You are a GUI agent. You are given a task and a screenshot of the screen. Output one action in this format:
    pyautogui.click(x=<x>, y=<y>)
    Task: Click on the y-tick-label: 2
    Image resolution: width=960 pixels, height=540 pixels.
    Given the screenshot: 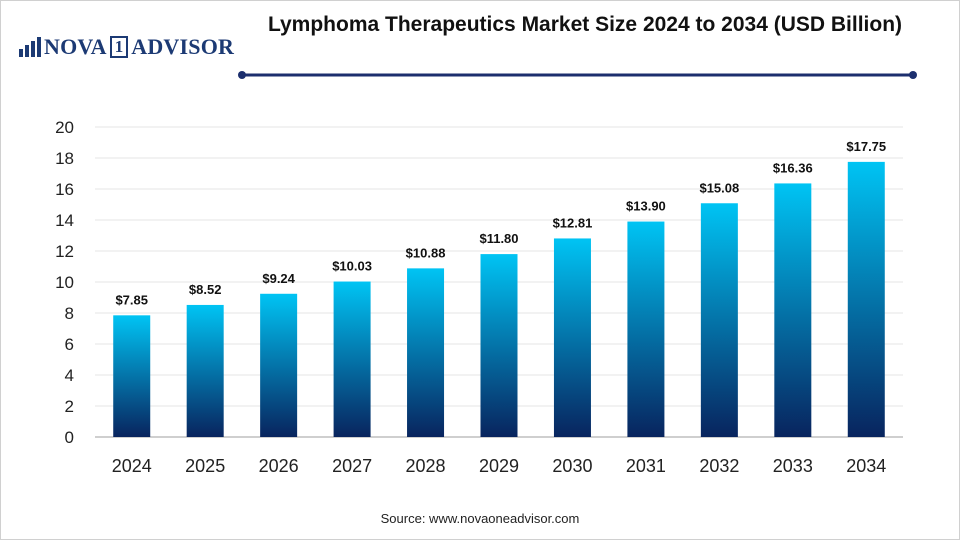 What is the action you would take?
    pyautogui.click(x=69, y=406)
    